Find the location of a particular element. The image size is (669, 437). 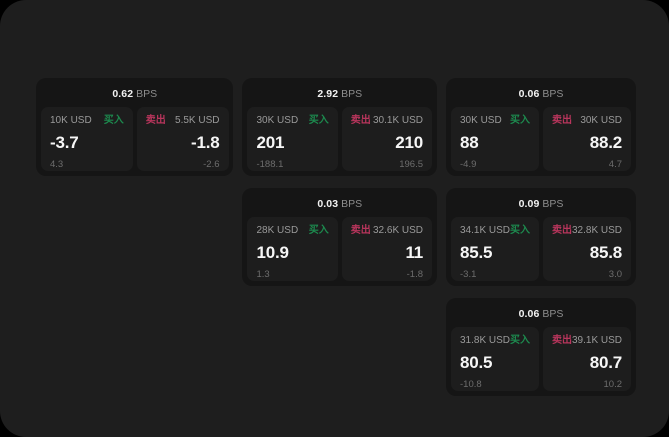

panel-top-row: 10K USD 买入 is located at coordinates (87, 121).